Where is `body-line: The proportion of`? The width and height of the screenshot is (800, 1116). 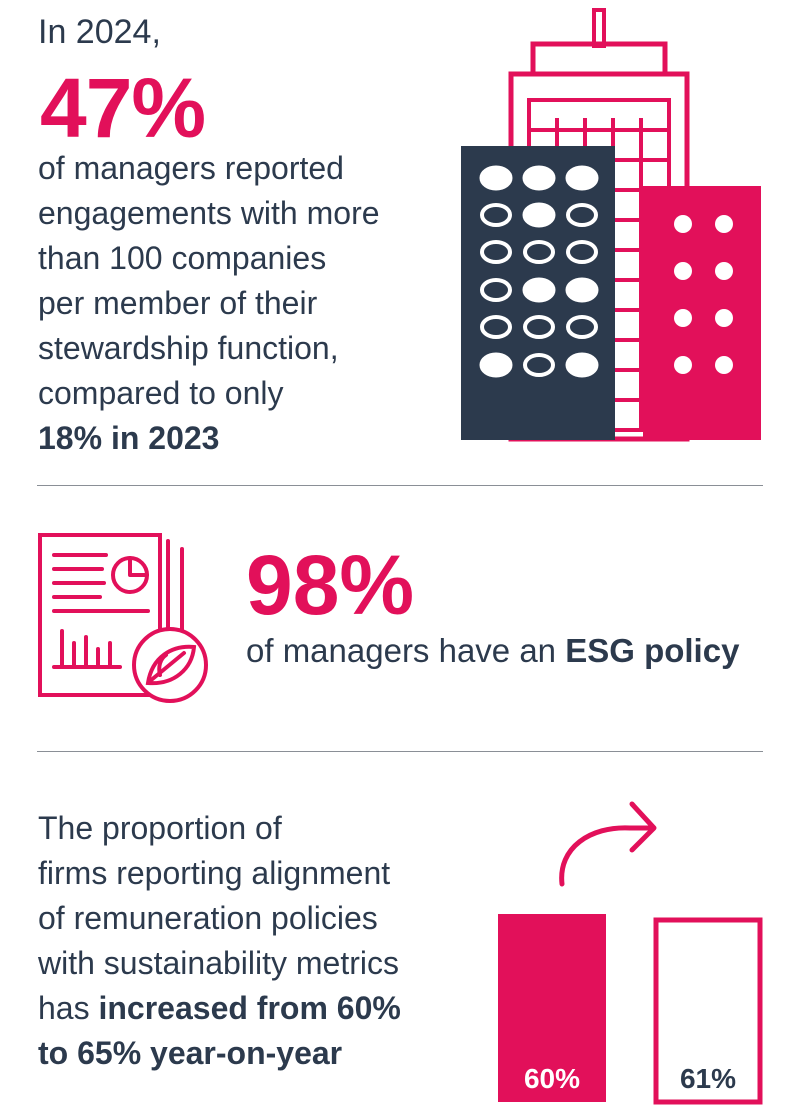 body-line: The proportion of is located at coordinates (160, 828).